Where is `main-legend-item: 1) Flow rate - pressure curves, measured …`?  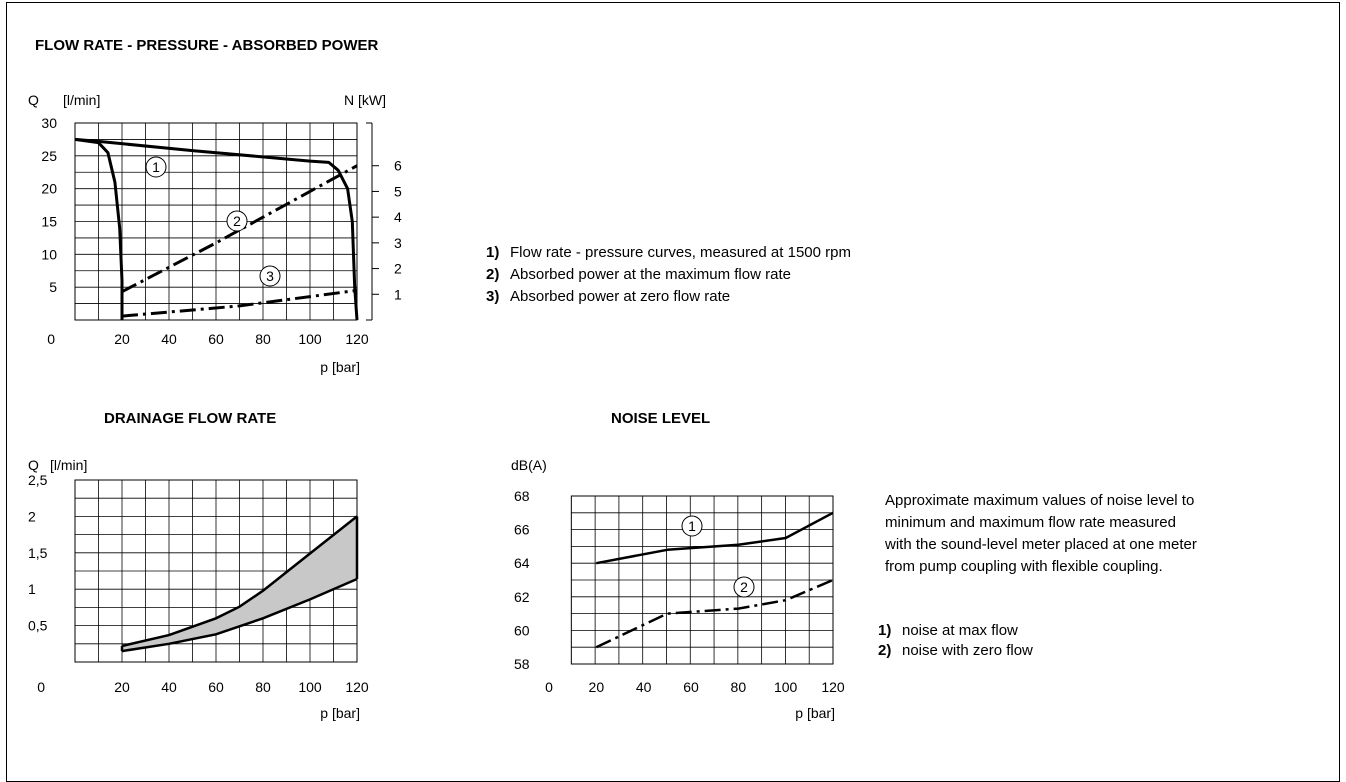
main-legend-item: 1) Flow rate - pressure curves, measured … is located at coordinates (668, 255).